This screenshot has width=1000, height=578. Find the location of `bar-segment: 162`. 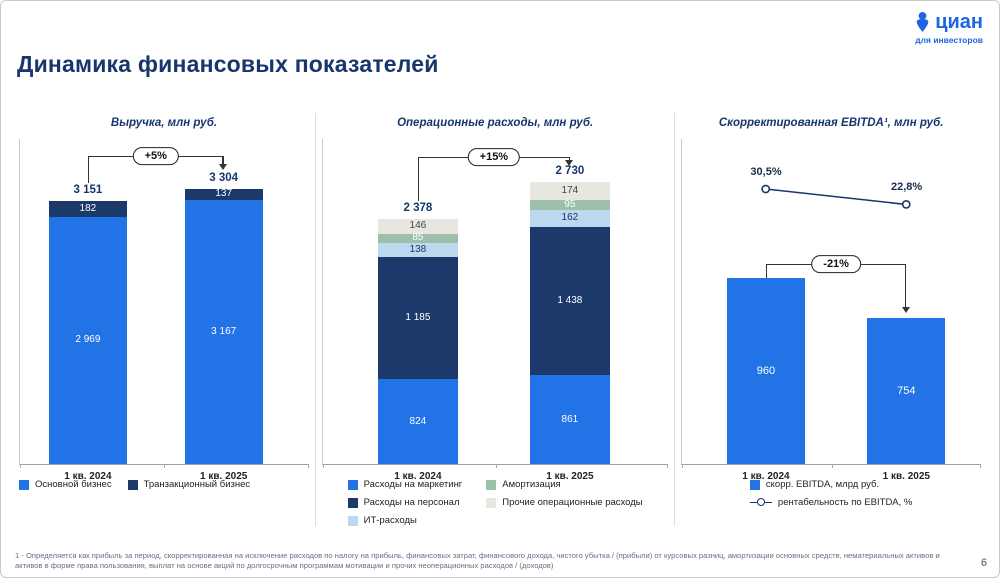

bar-segment: 162 is located at coordinates (570, 218).